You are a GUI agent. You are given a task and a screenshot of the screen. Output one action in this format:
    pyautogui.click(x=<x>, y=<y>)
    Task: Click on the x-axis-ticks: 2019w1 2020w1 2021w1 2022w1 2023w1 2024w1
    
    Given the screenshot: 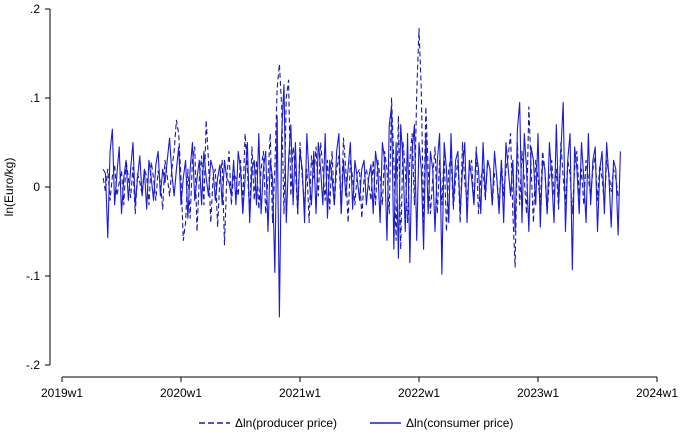 What is the action you would take?
    pyautogui.click(x=359, y=388)
    